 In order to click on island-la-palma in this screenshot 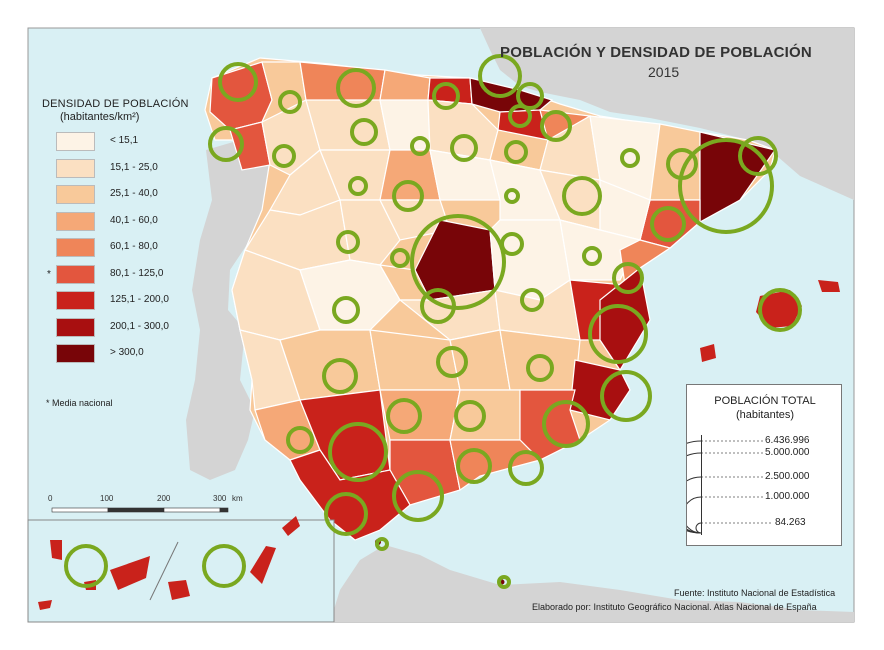, I will do `click(56, 550)`.